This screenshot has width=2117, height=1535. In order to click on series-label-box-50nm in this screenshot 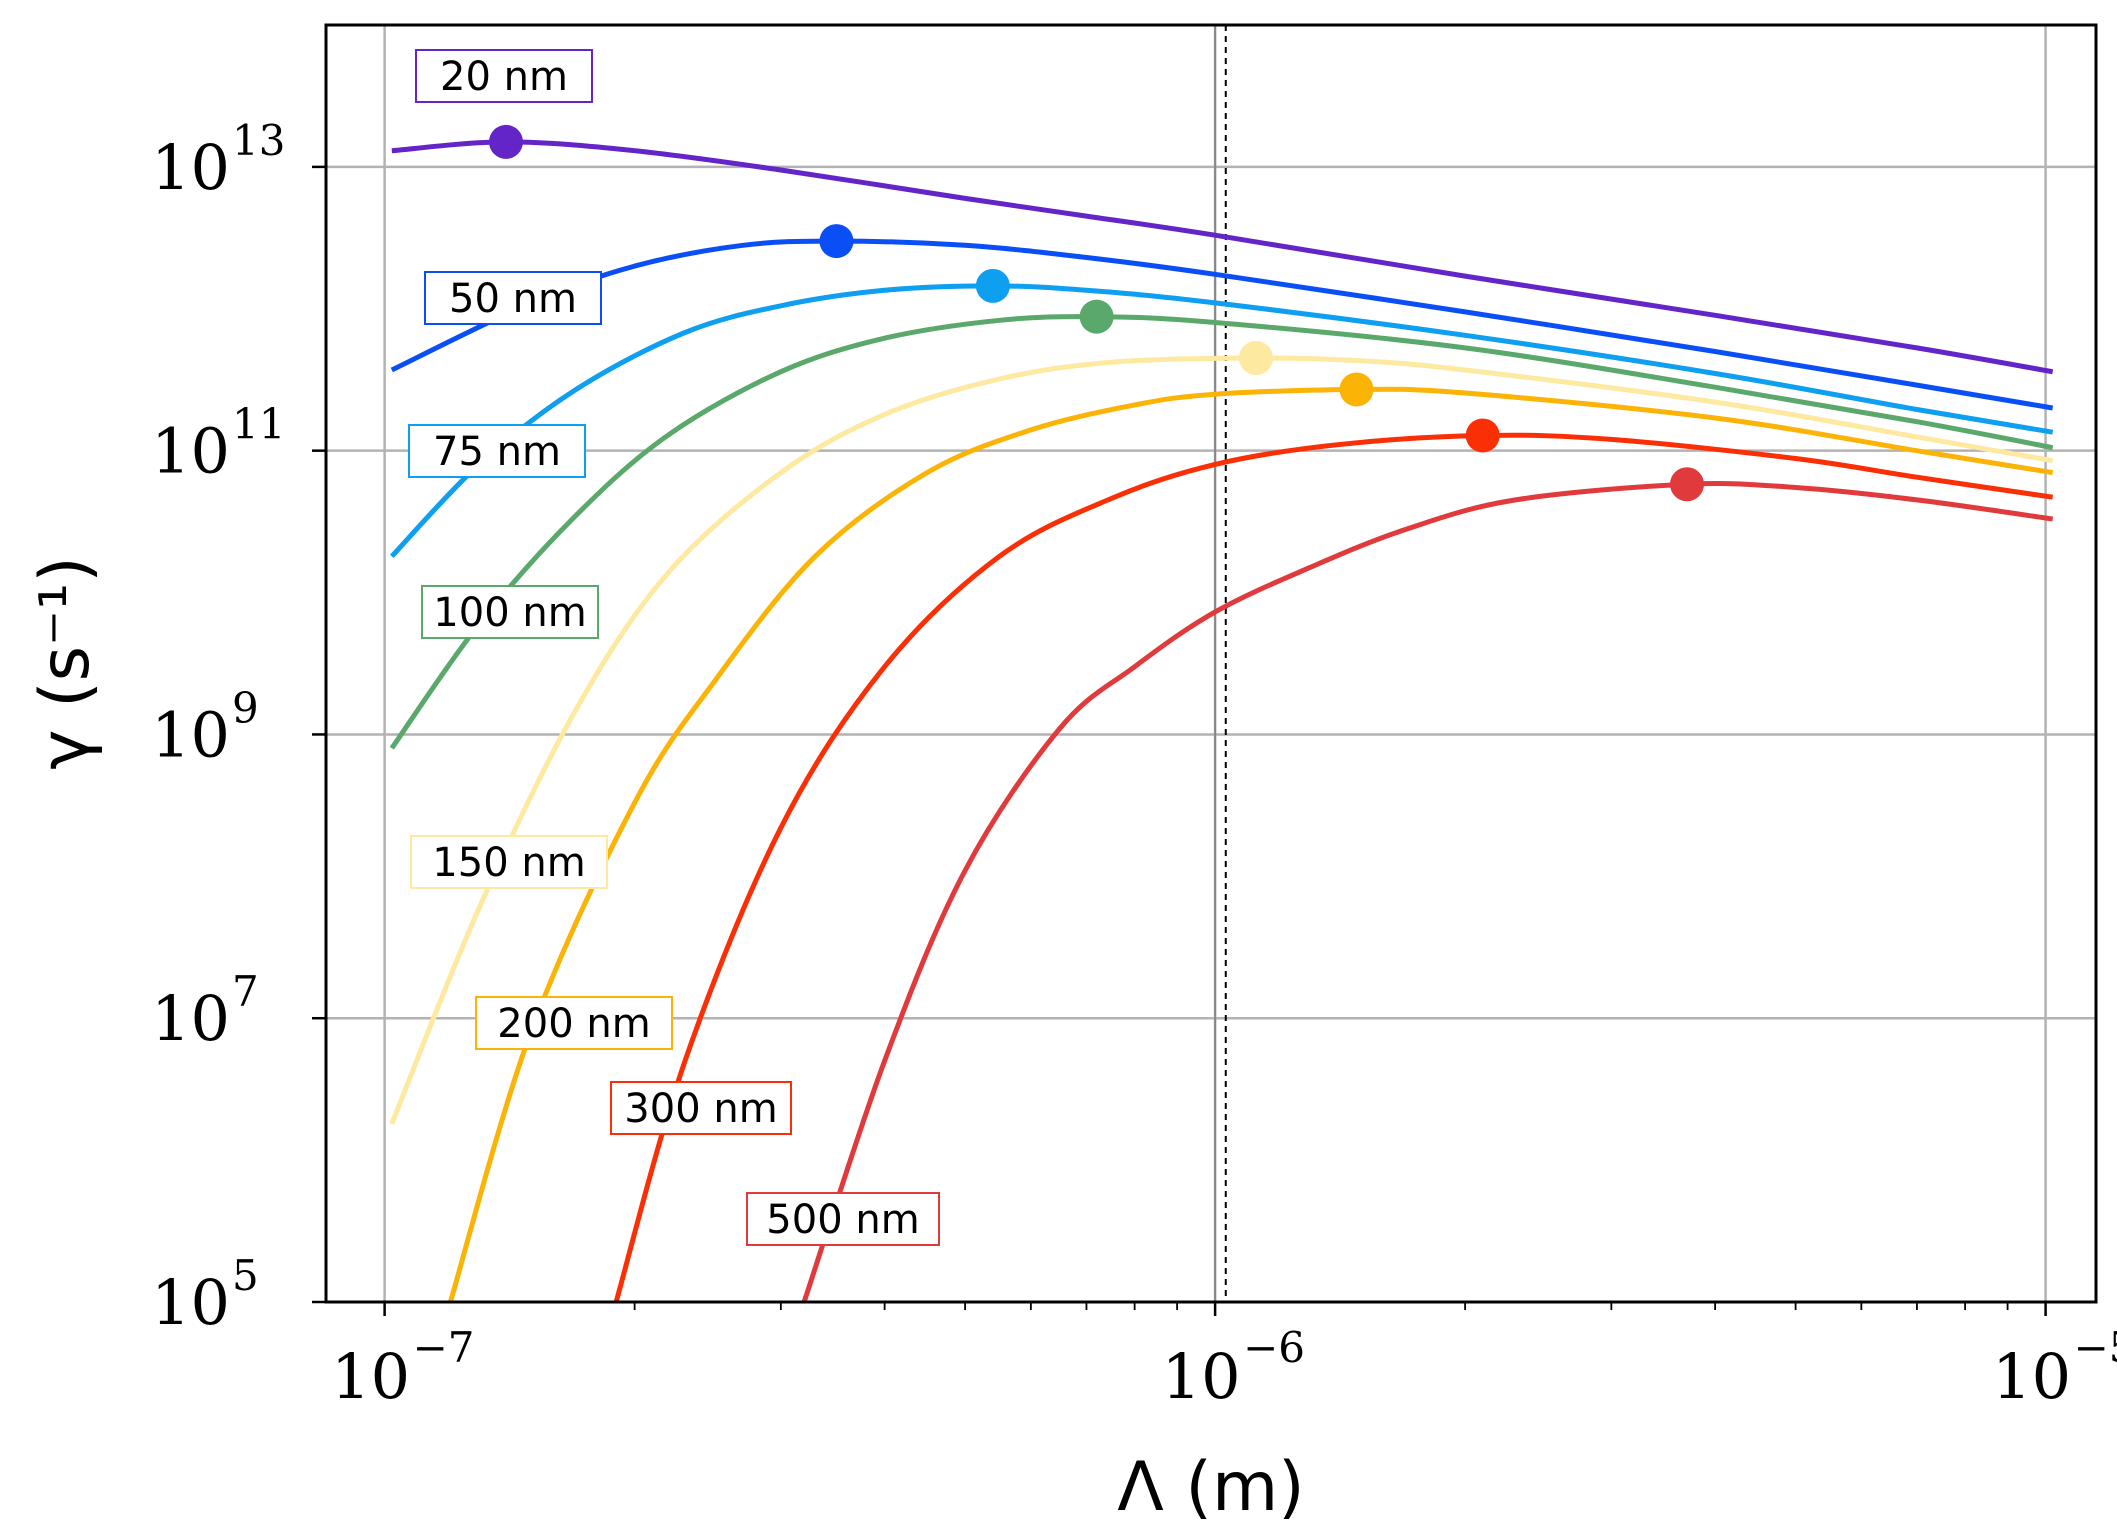, I will do `click(513, 298)`.